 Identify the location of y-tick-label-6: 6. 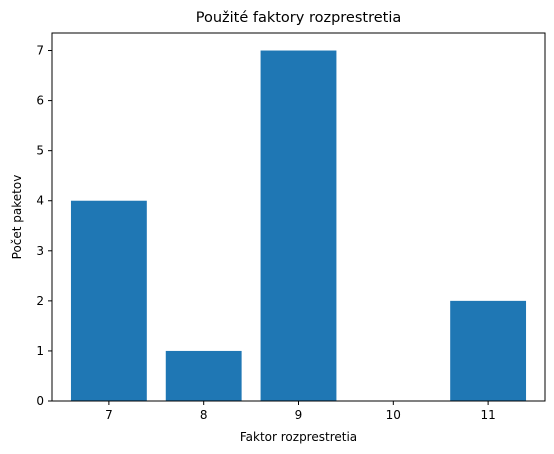
(40, 101).